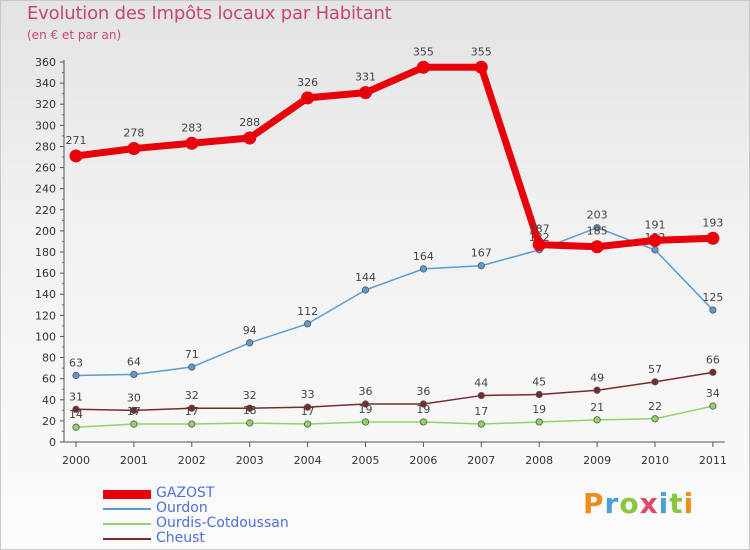 Image resolution: width=750 pixels, height=550 pixels. I want to click on data-label-cheust: 30, so click(134, 397).